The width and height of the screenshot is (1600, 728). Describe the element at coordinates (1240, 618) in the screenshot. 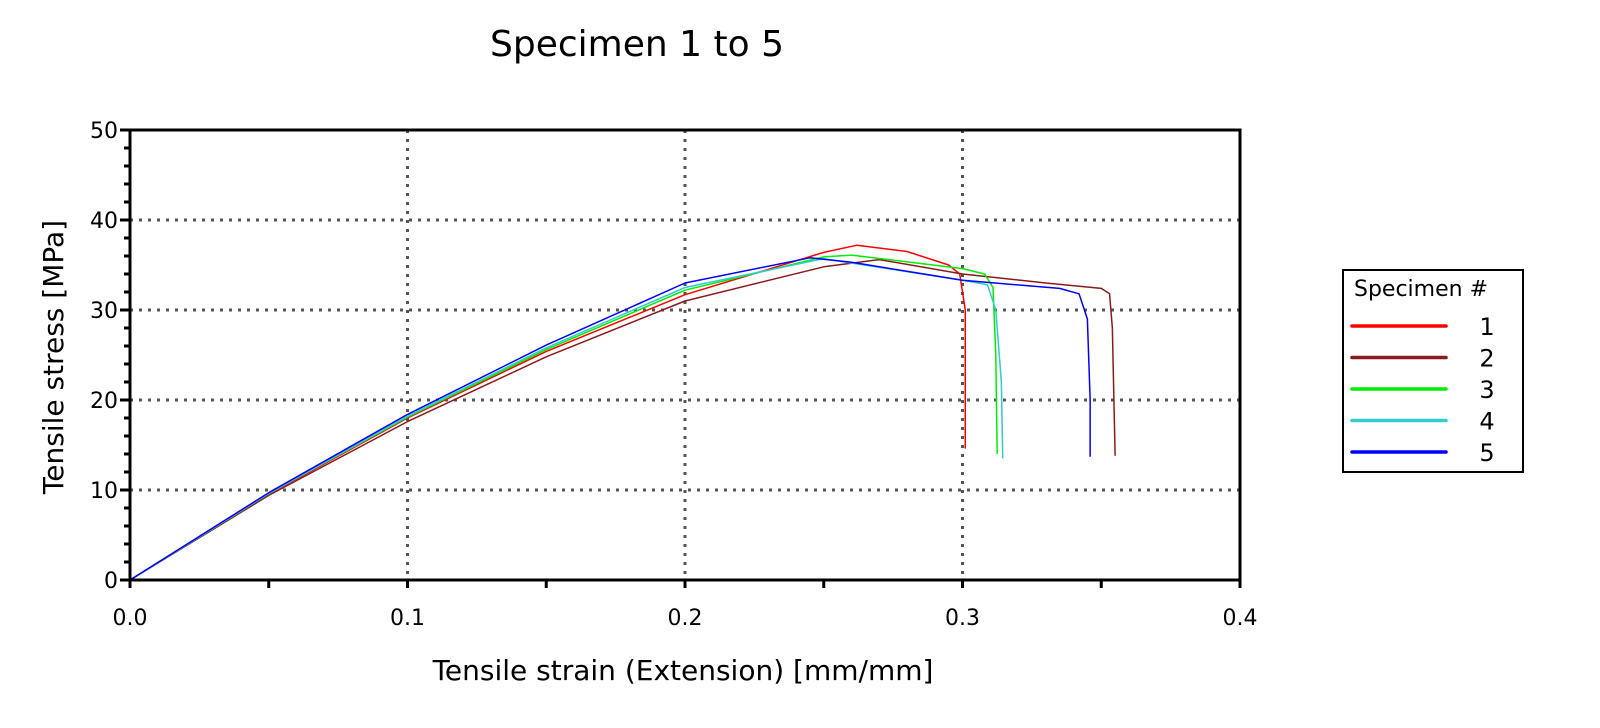

I see `x-tick-label: 0.4` at that location.